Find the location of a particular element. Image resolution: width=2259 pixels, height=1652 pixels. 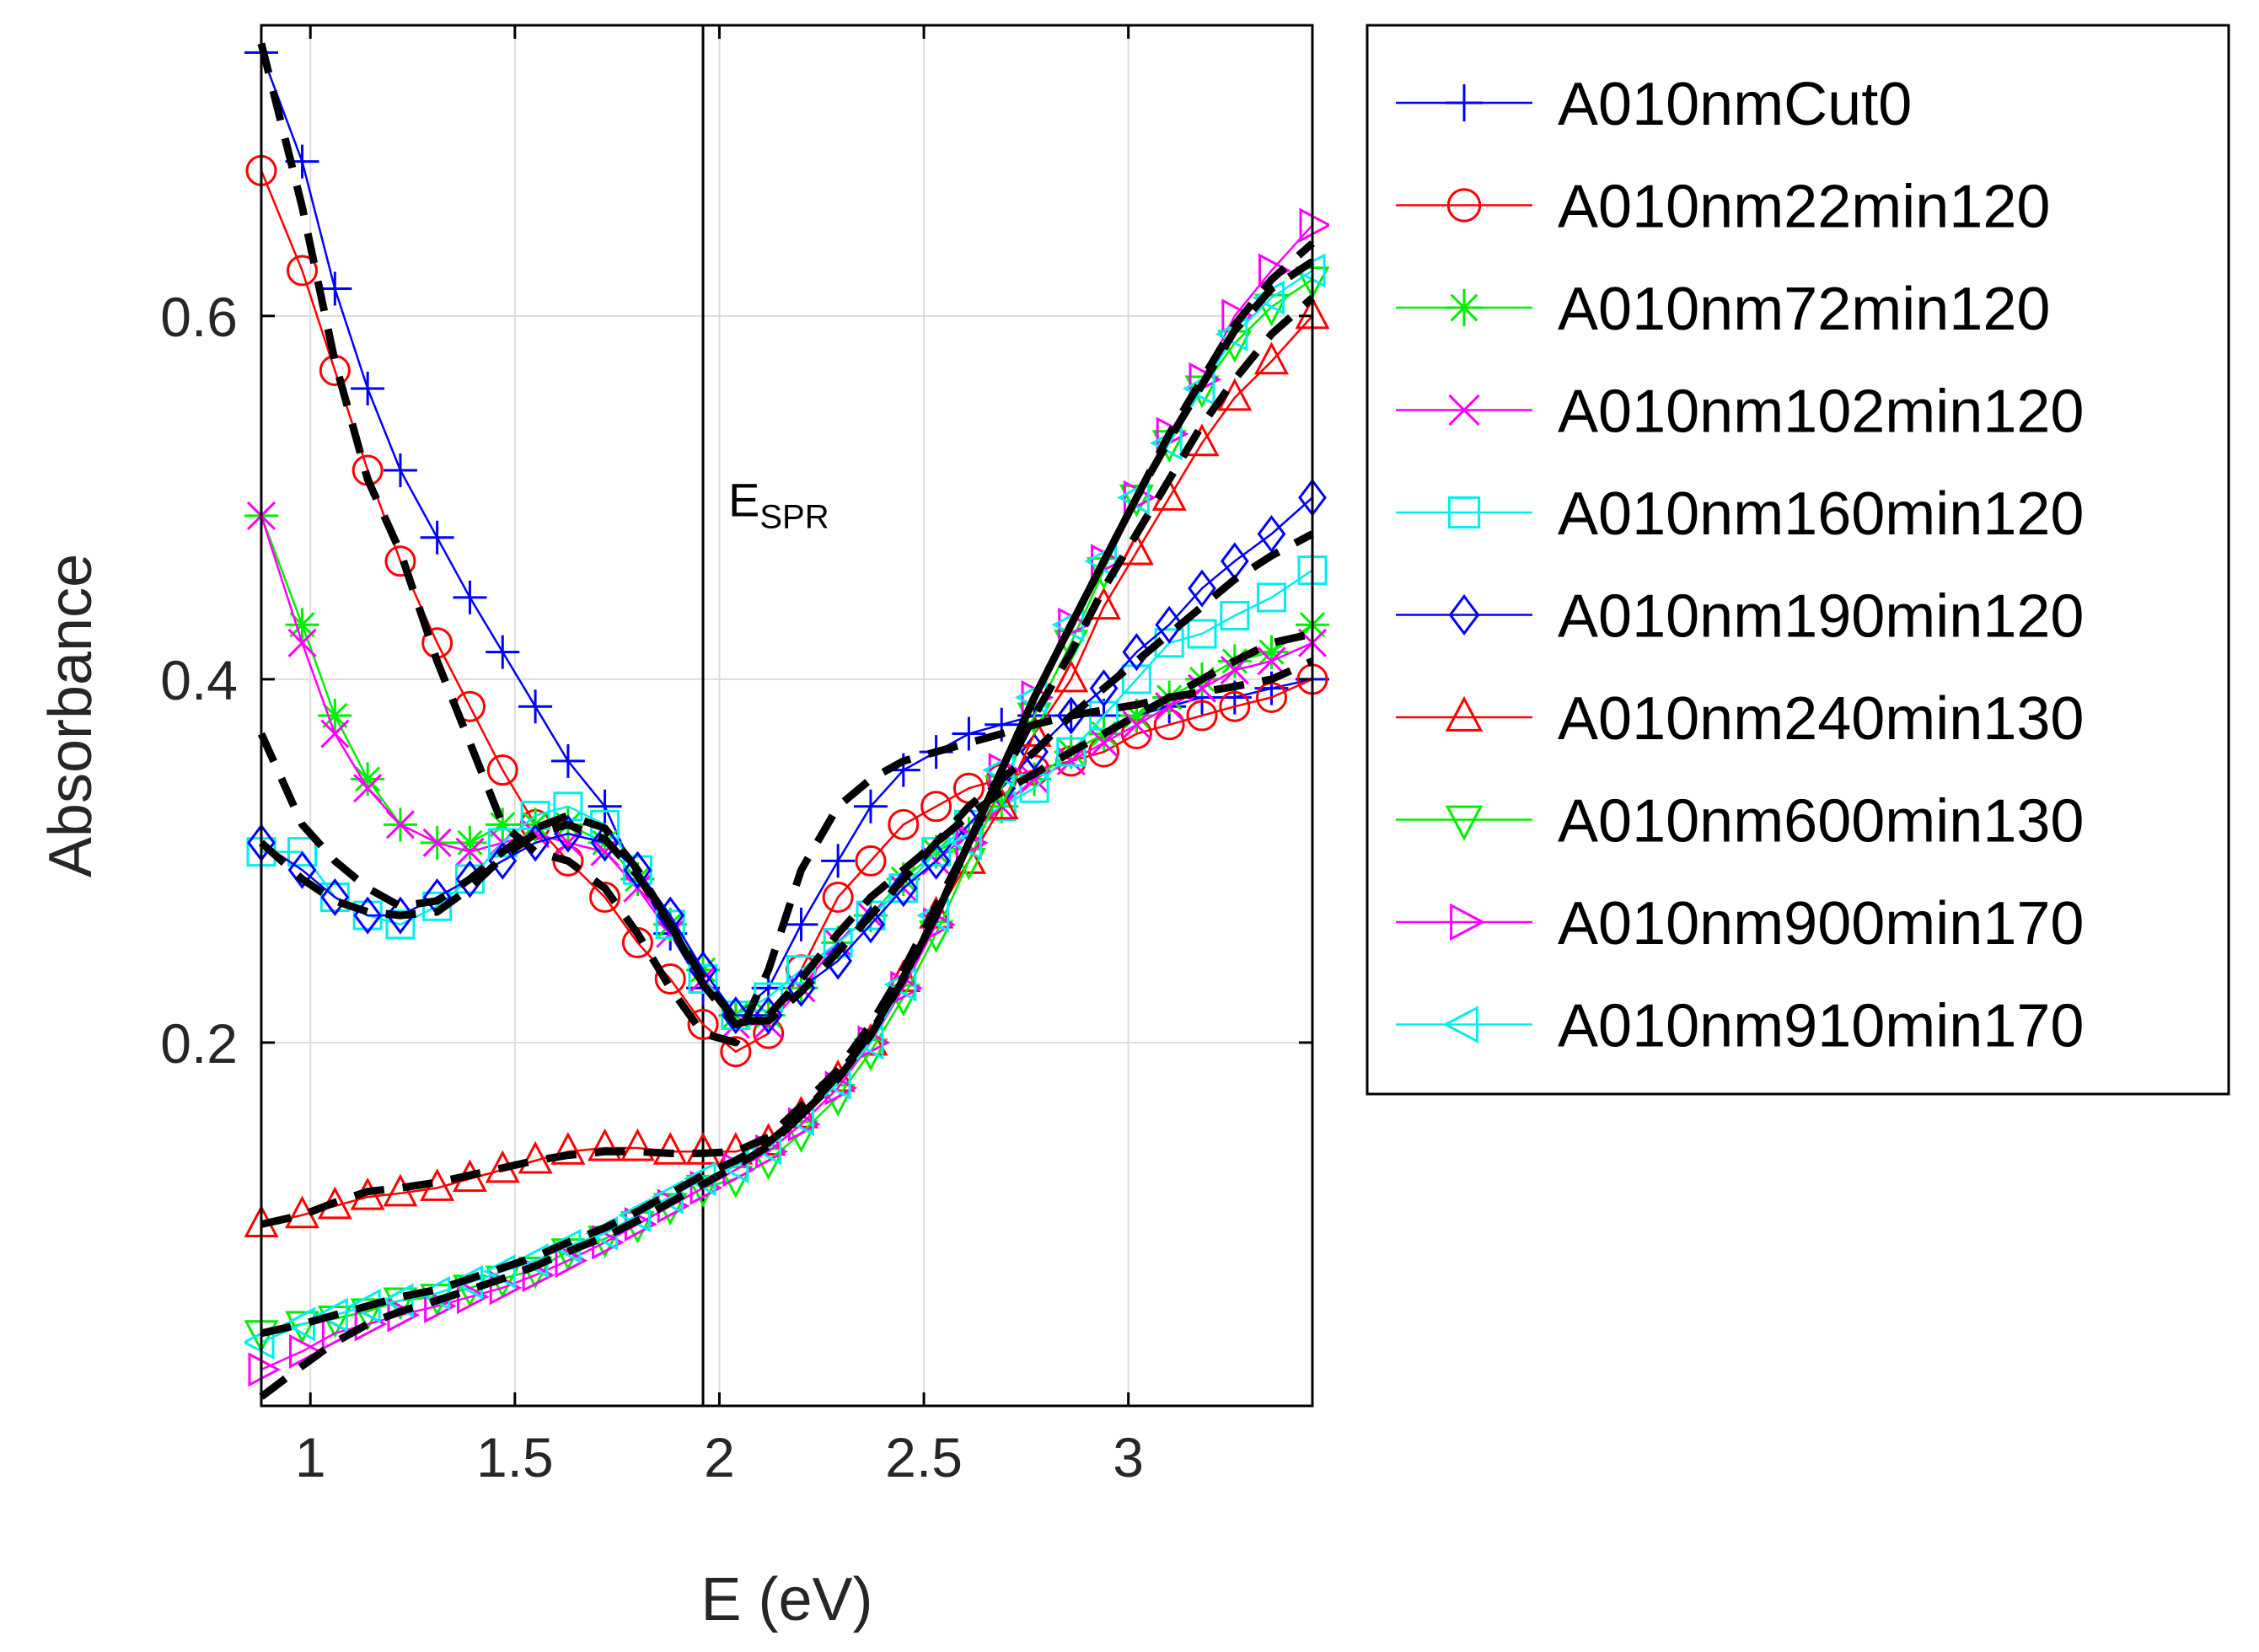

legend-entry: A010nm240min130 is located at coordinates (1740, 719).